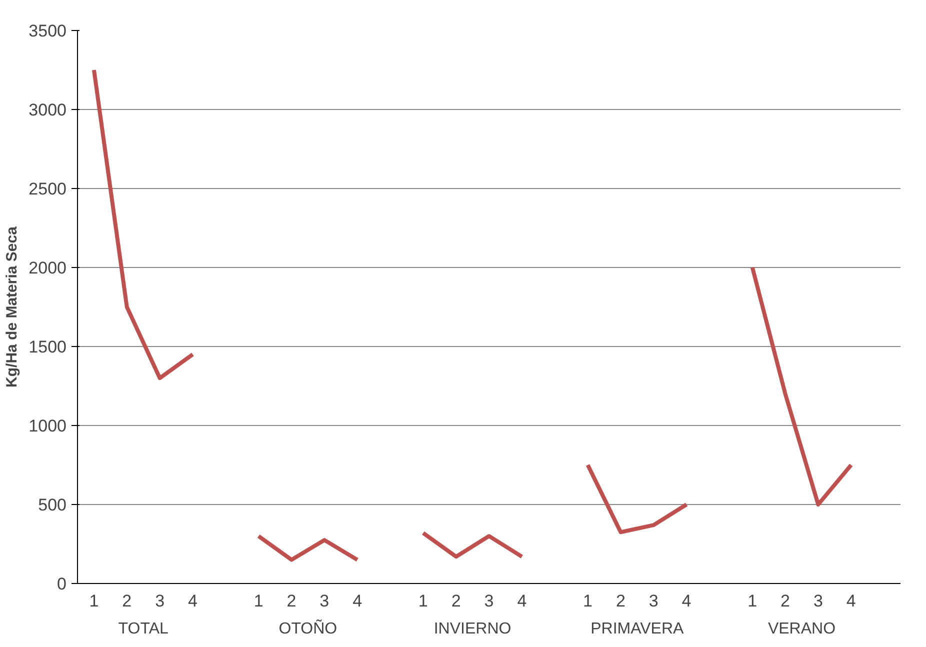 The width and height of the screenshot is (926, 647). I want to click on y-tick-label: 1500, so click(47, 347).